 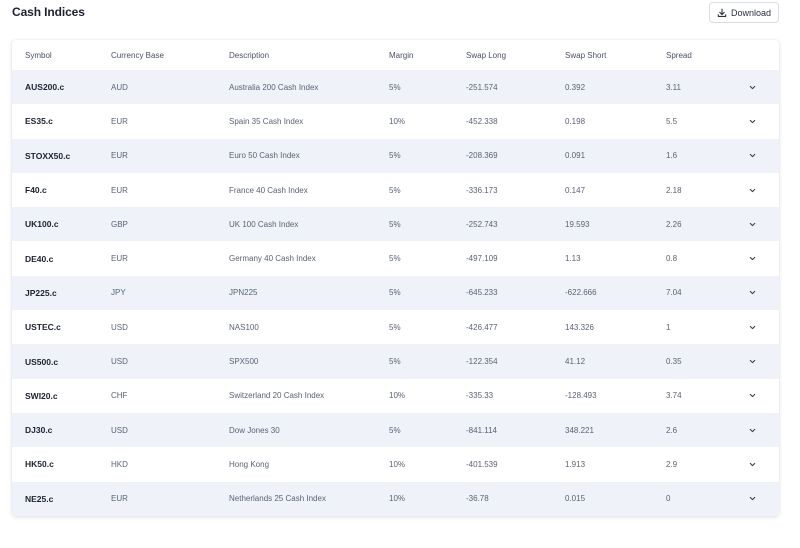 I want to click on spread-cell: 2.6, so click(x=672, y=430).